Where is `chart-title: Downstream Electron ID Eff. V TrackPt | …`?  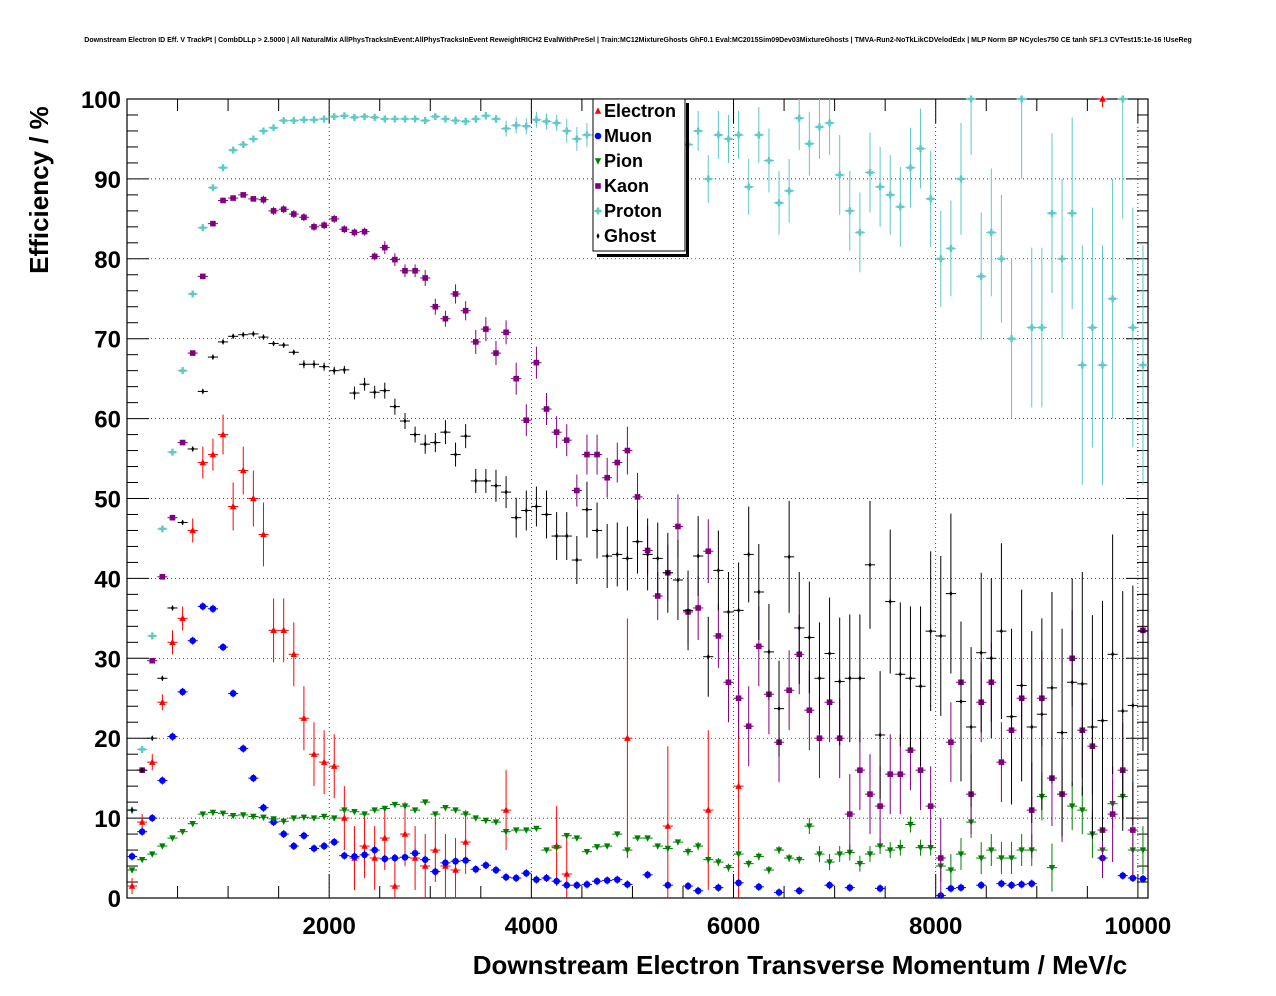 chart-title: Downstream Electron ID Eff. V TrackPt | … is located at coordinates (637, 40).